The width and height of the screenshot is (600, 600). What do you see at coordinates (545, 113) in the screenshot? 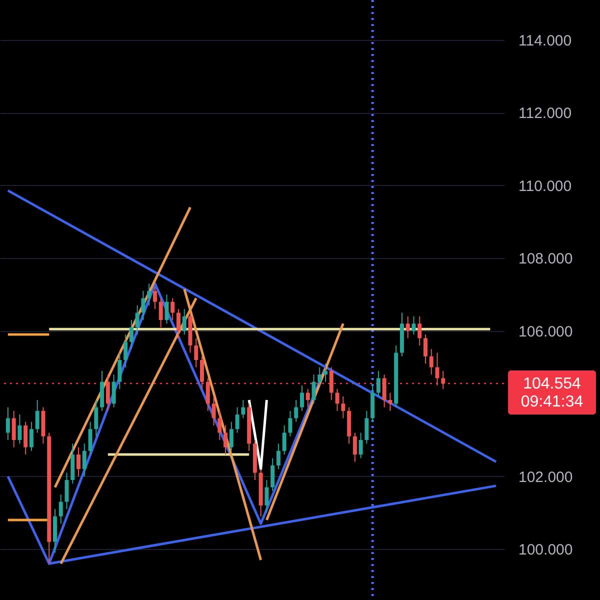
I see `y-tick-label: 112.000` at bounding box center [545, 113].